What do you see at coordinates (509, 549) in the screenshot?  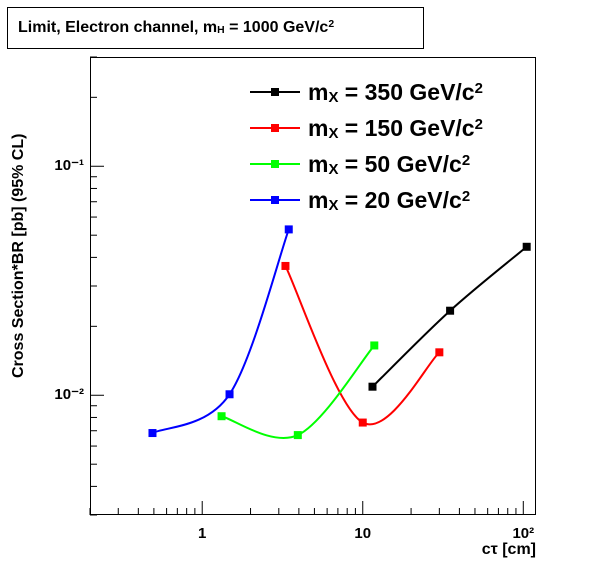 I see `x-axis-label: cτ [cm]` at bounding box center [509, 549].